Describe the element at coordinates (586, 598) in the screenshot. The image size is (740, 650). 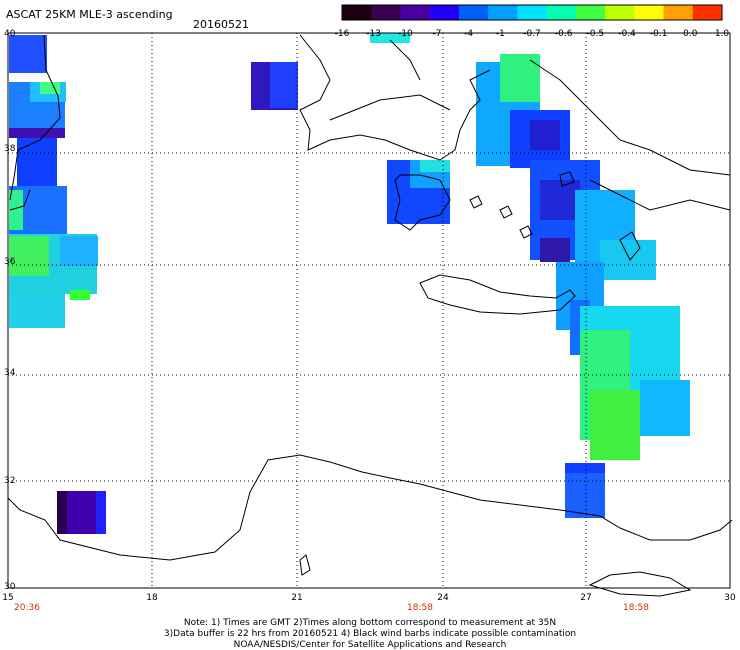
I see `lon-label-27: 27` at that location.